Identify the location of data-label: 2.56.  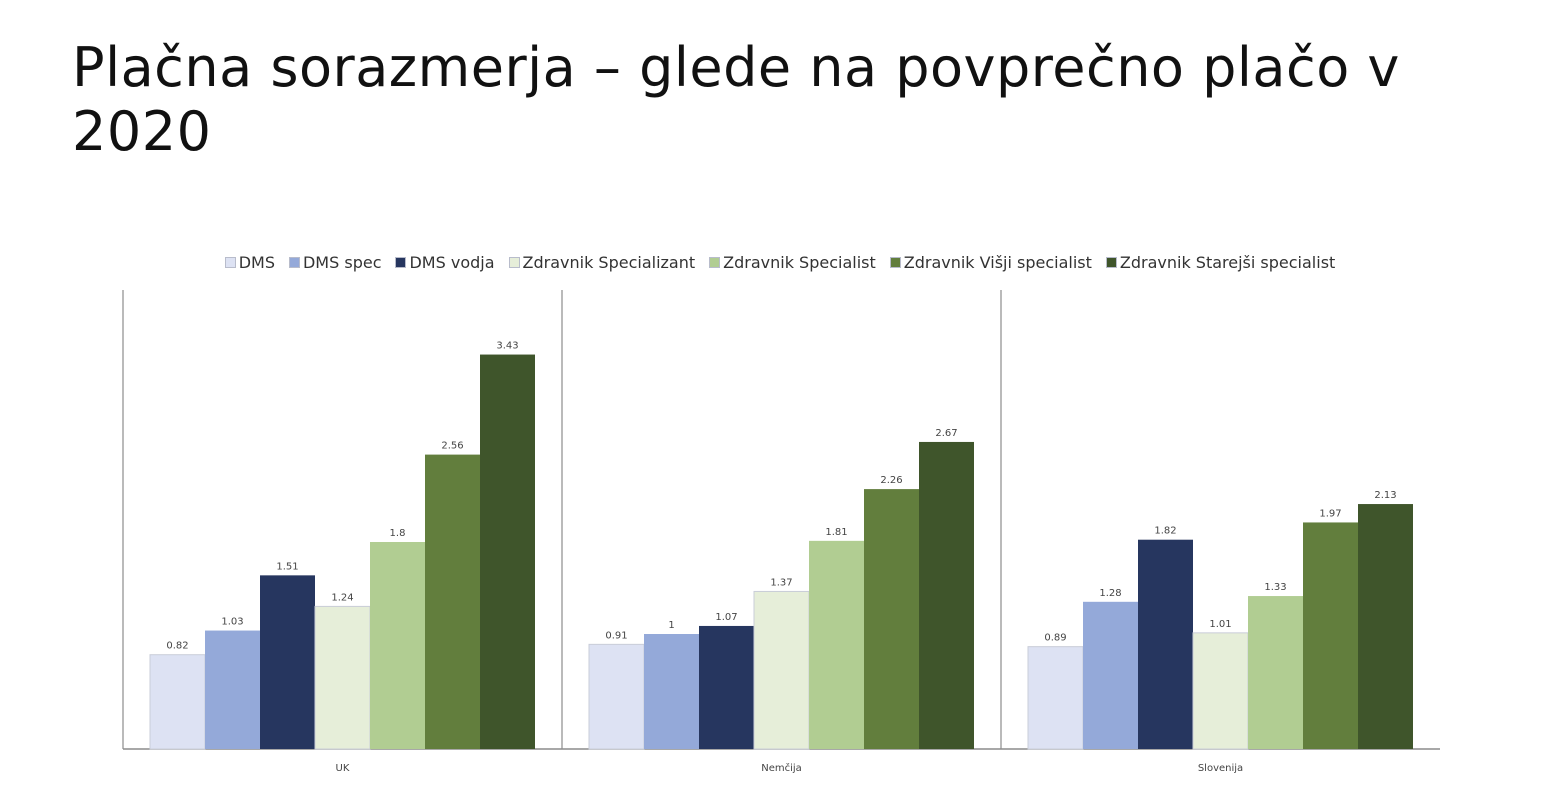
(452, 446).